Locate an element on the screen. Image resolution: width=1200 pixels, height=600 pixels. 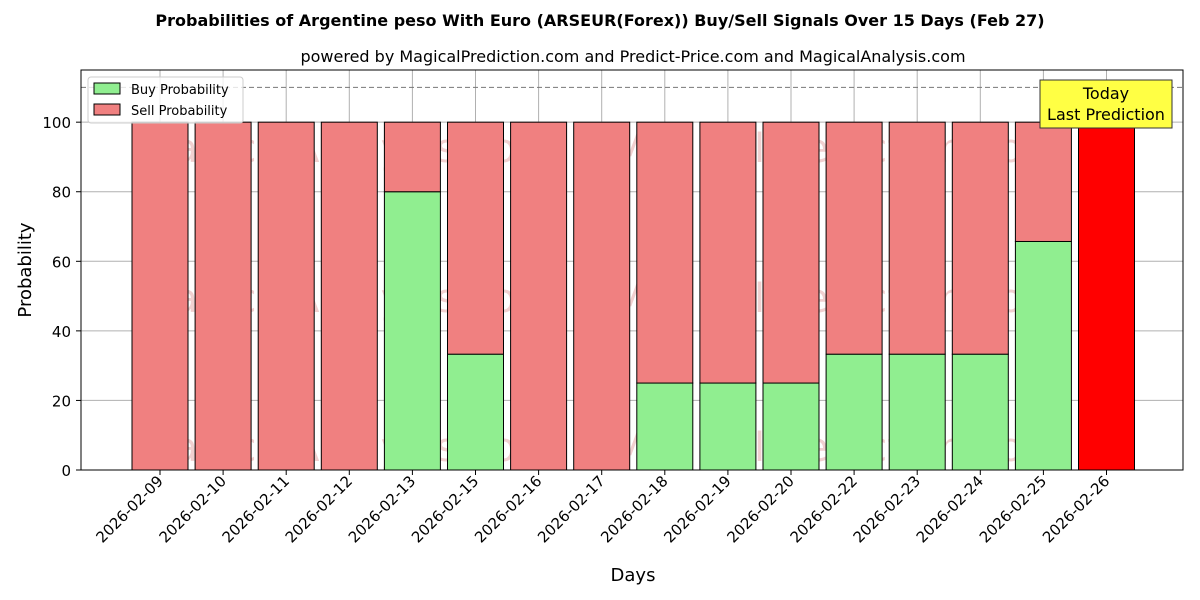
x-tick-label: 2026-02-09 is located at coordinates (129, 509).